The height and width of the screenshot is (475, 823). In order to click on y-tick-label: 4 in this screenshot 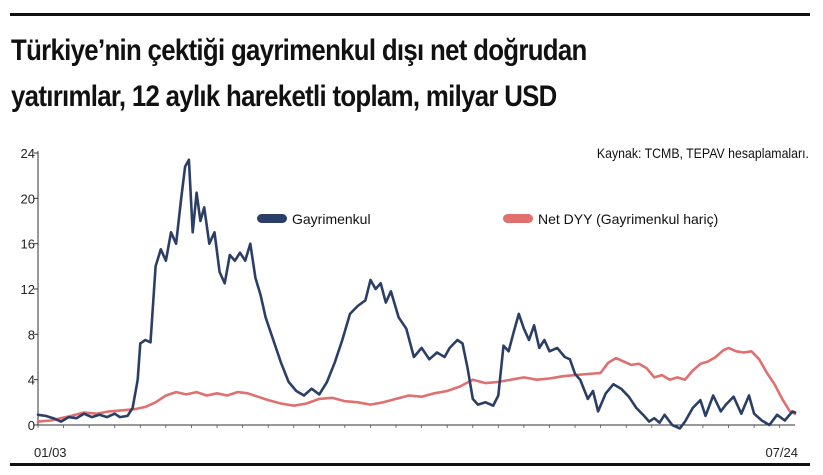, I will do `click(31, 380)`.